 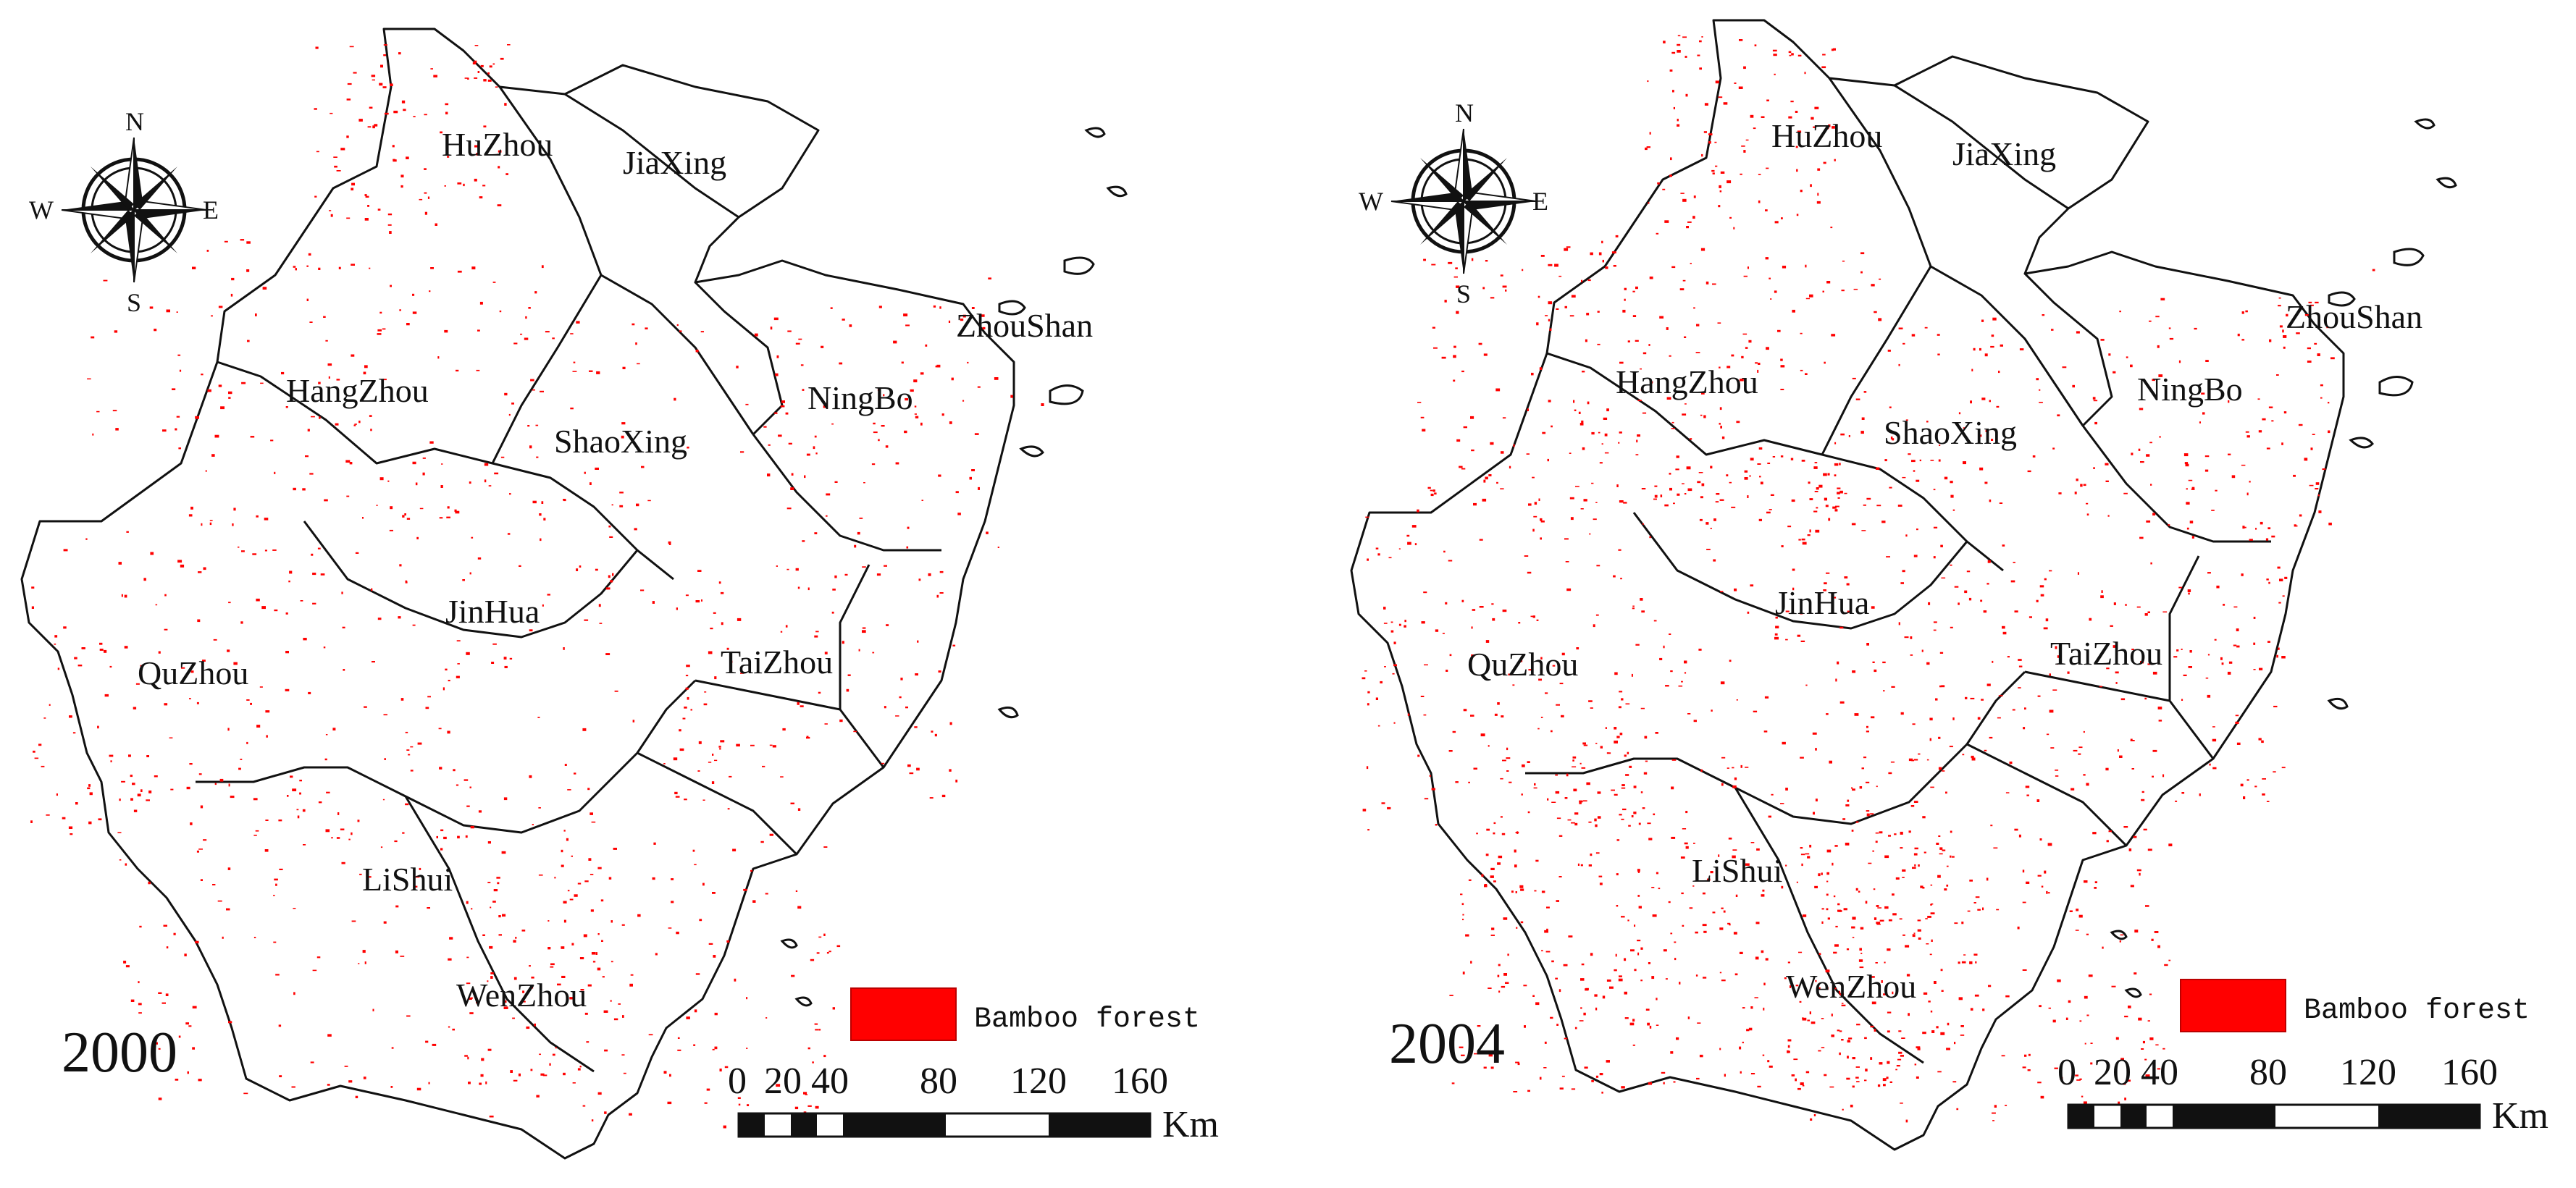 I want to click on compass-east: E, so click(x=211, y=209).